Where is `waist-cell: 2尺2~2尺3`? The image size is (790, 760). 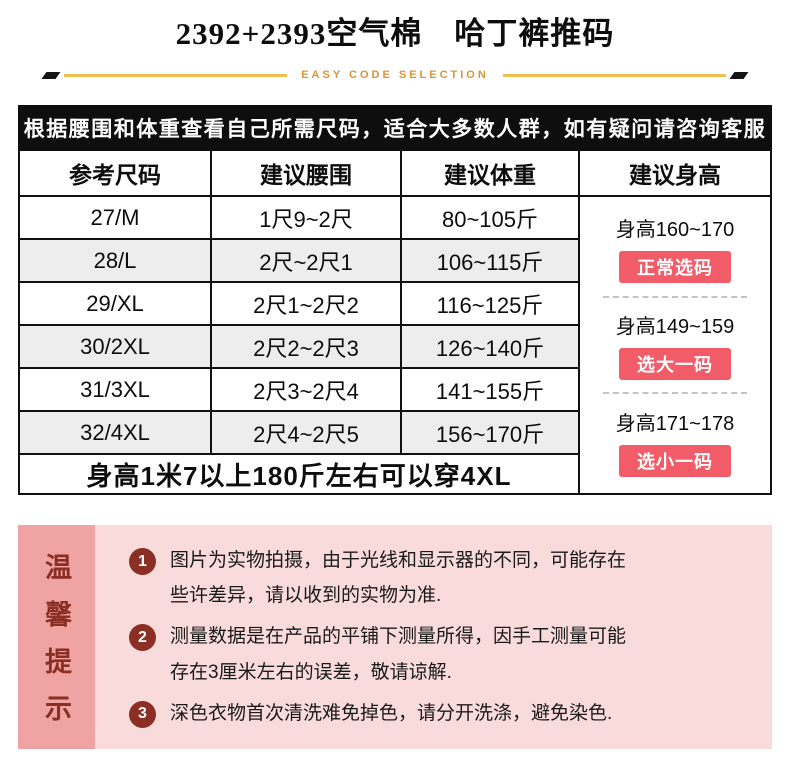
waist-cell: 2尺2~2尺3 is located at coordinates (307, 347).